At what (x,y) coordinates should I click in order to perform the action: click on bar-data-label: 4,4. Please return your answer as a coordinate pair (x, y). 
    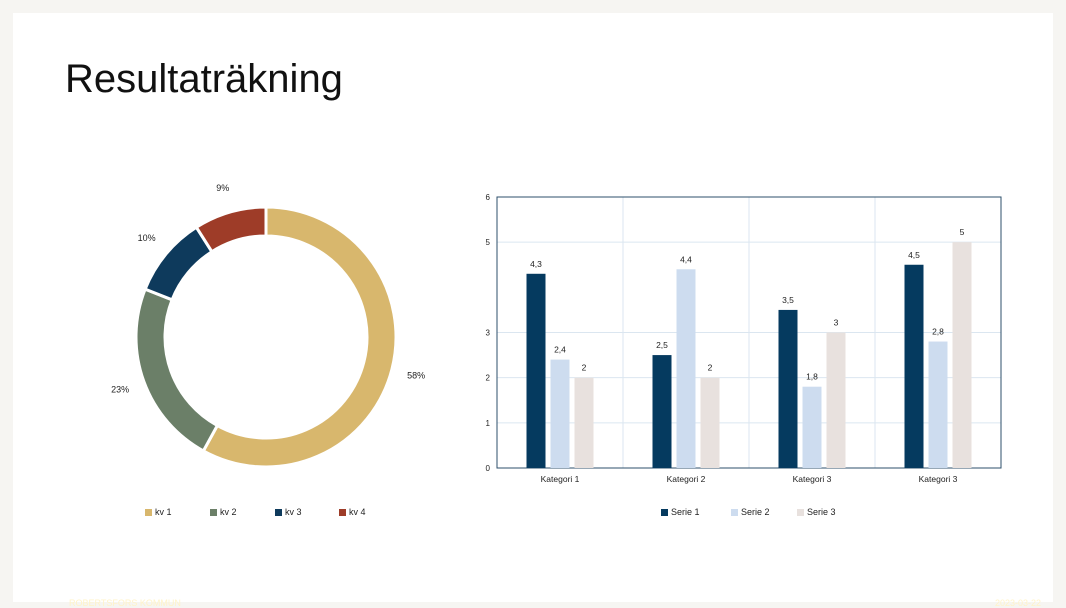
    Looking at the image, I should click on (686, 259).